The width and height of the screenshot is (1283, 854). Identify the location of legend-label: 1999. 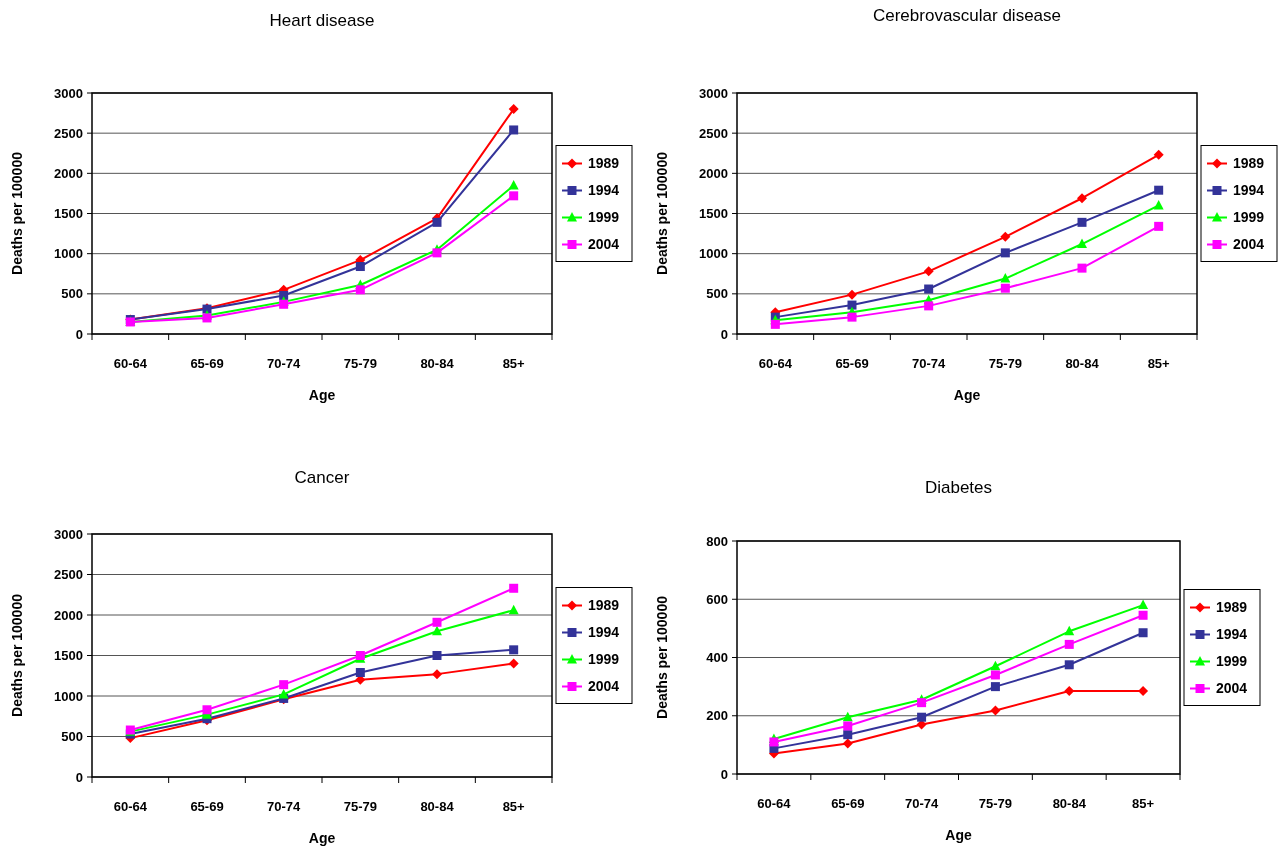
(1232, 661).